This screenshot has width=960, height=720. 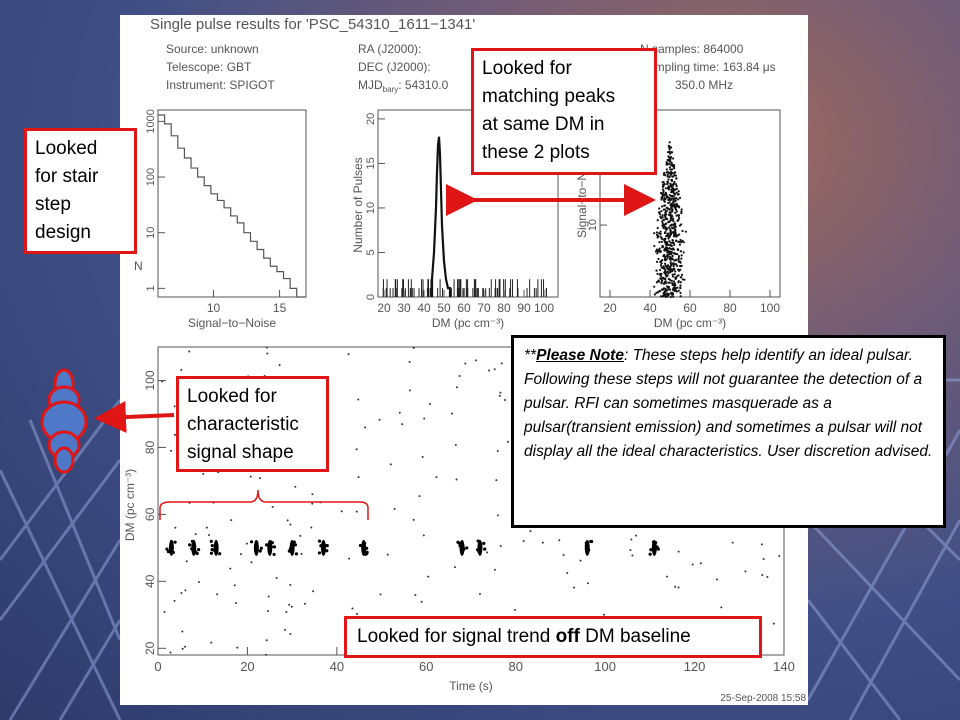 I want to click on snr-dm-xlabel: DM (pc cm⁻³), so click(x=690, y=323).